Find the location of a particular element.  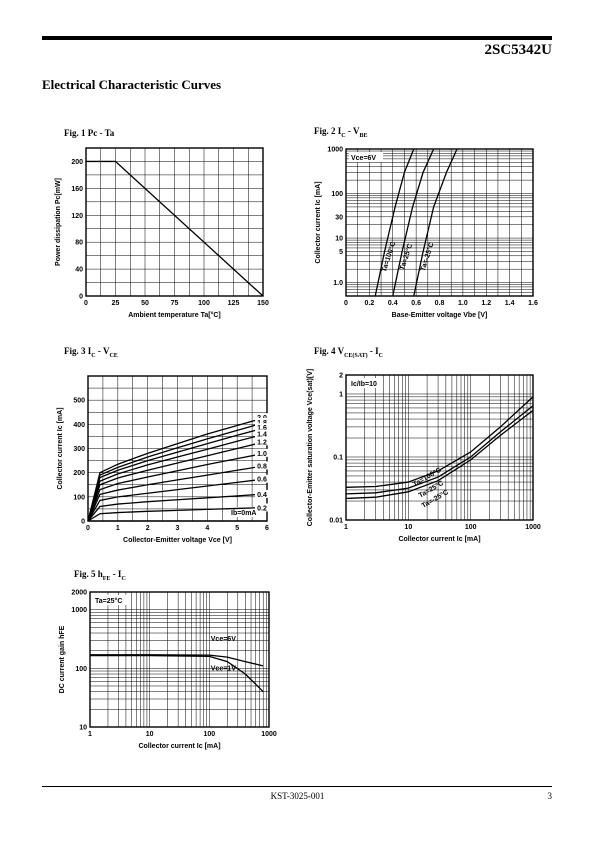

fig5-series-line is located at coordinates (177, 673).